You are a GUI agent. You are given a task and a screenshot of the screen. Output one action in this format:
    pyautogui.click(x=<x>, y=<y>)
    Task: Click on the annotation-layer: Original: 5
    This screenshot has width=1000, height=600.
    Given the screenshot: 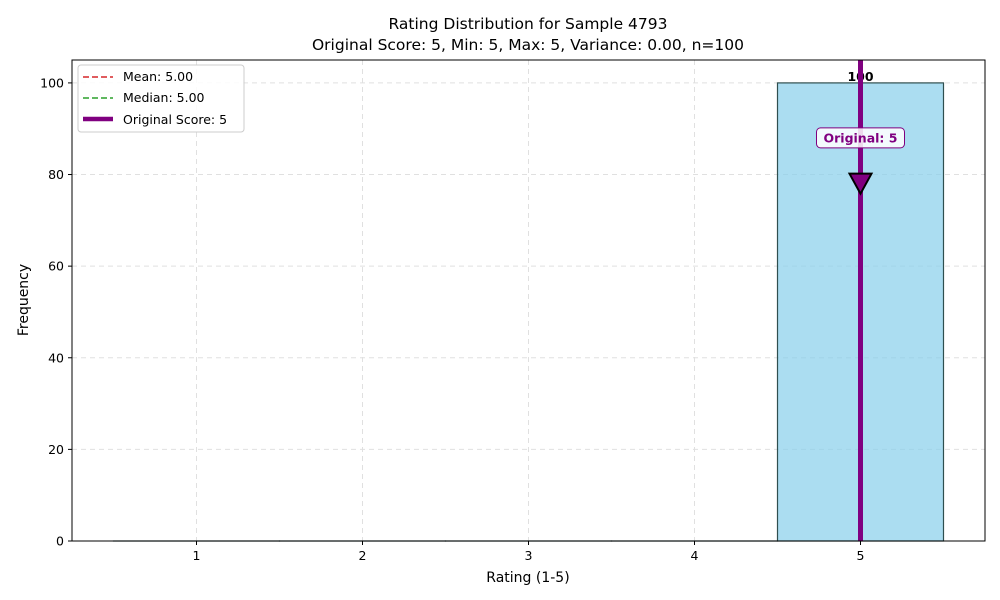 What is the action you would take?
    pyautogui.click(x=860, y=161)
    